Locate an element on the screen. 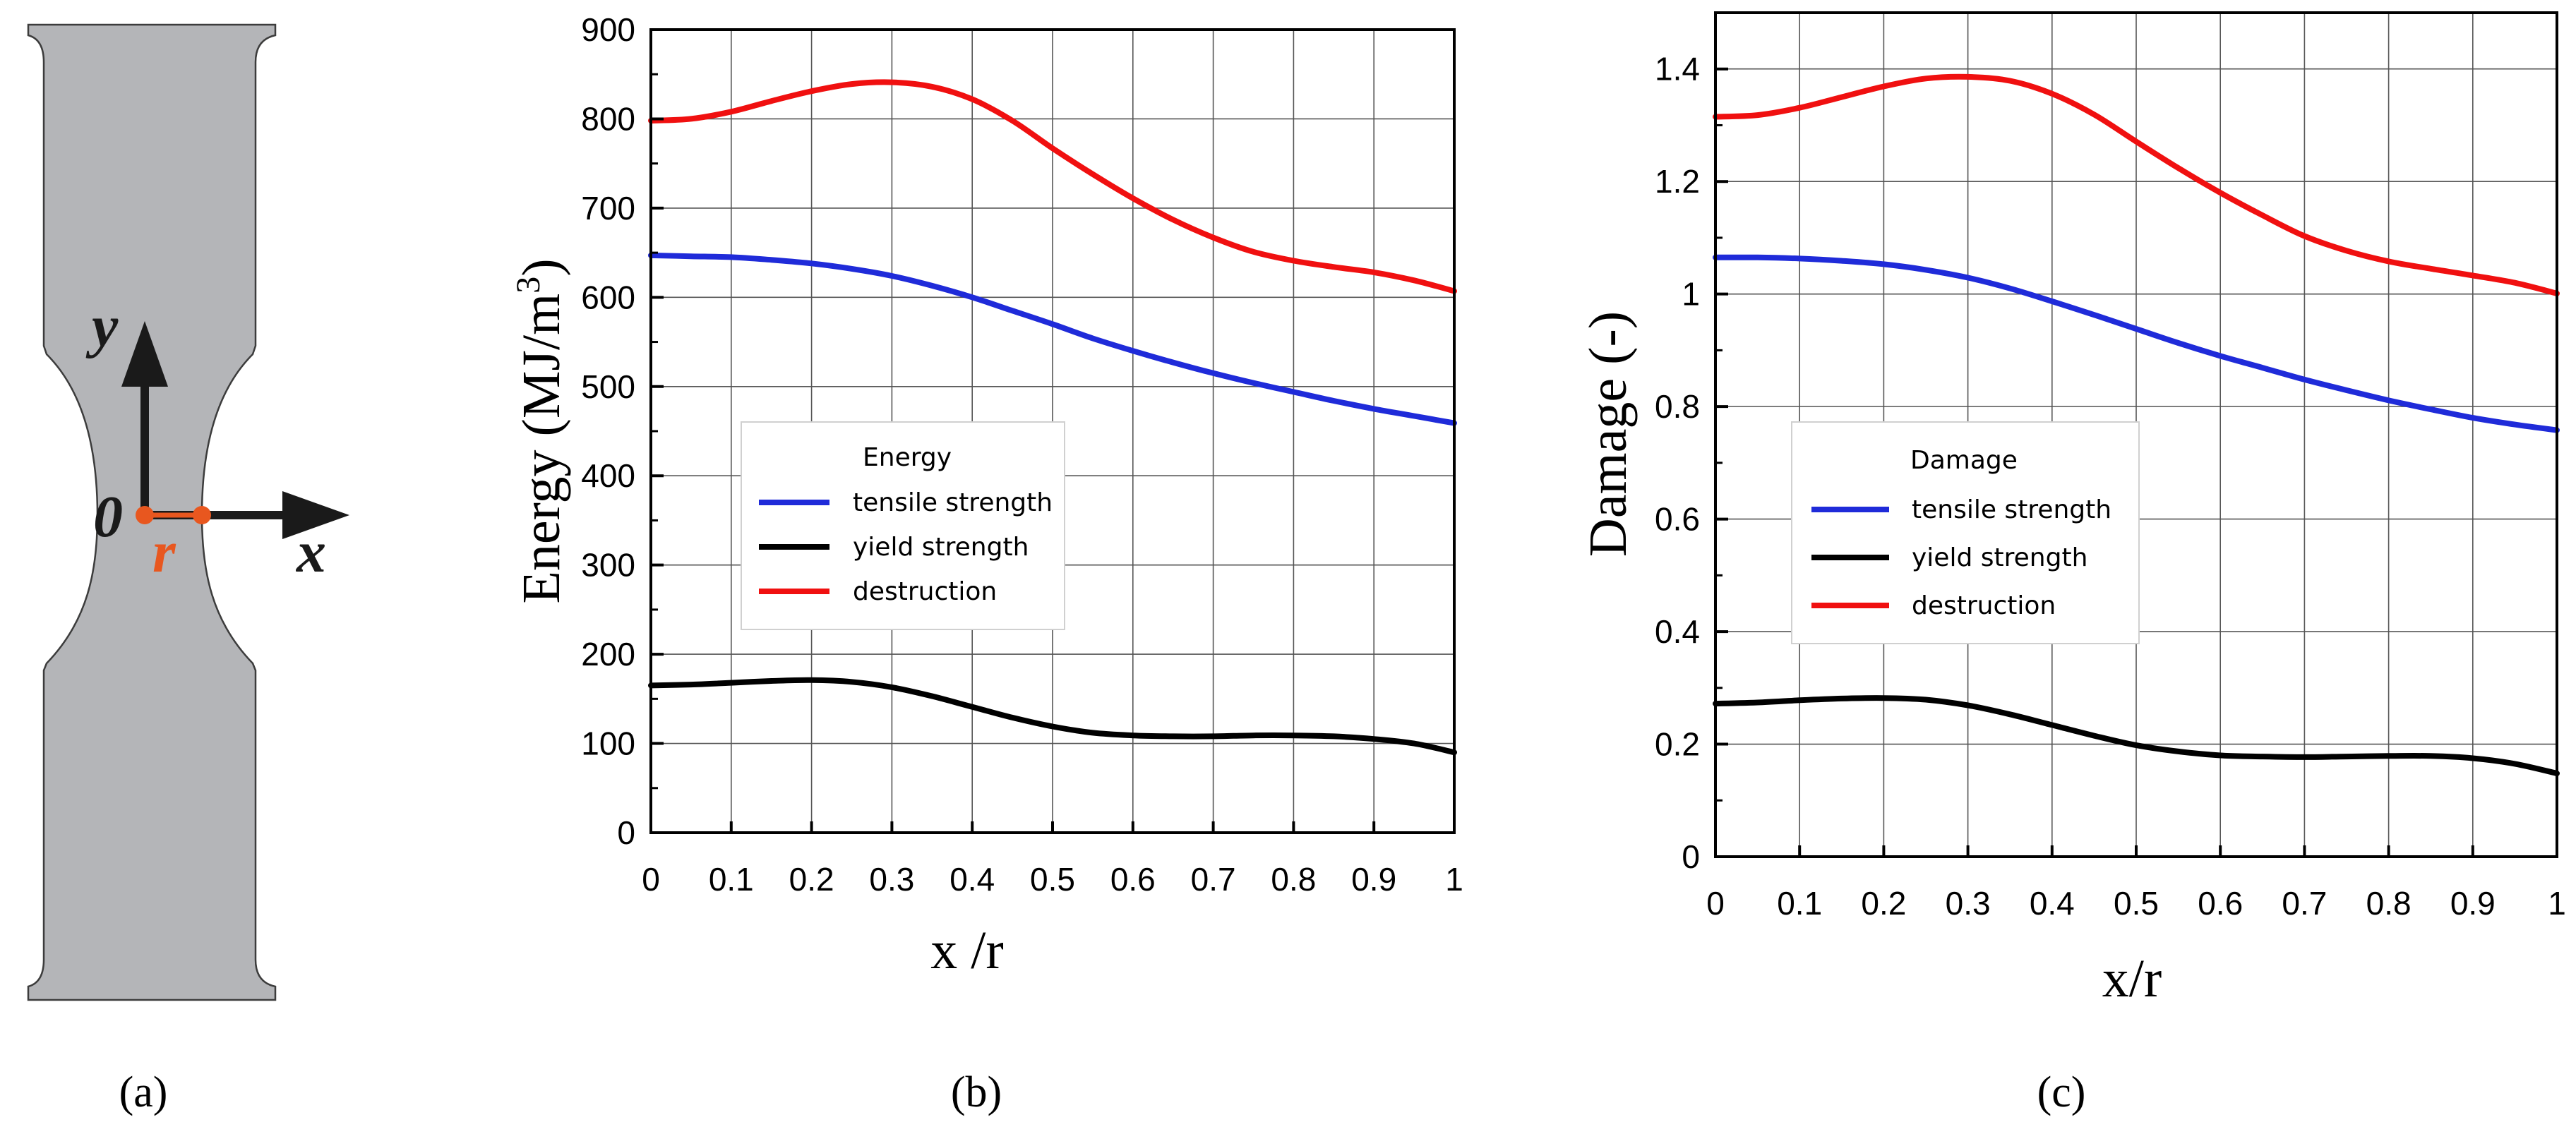  energy-x-axis-title: x /r is located at coordinates (966, 950).